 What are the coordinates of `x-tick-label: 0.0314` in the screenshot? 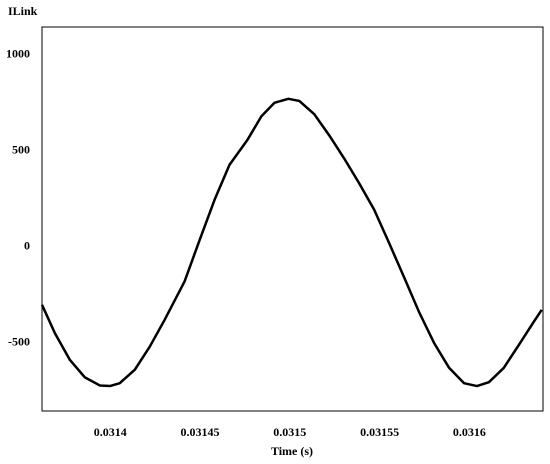 It's located at (110, 432).